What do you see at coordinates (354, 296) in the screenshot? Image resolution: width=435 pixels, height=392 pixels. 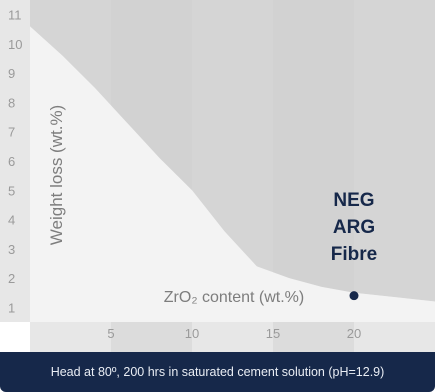 I see `highlight-point` at bounding box center [354, 296].